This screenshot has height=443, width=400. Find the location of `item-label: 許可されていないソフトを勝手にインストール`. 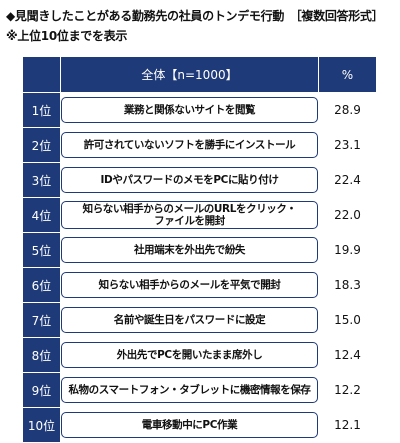

item-label: 許可されていないソフトを勝手にインストール is located at coordinates (189, 145).